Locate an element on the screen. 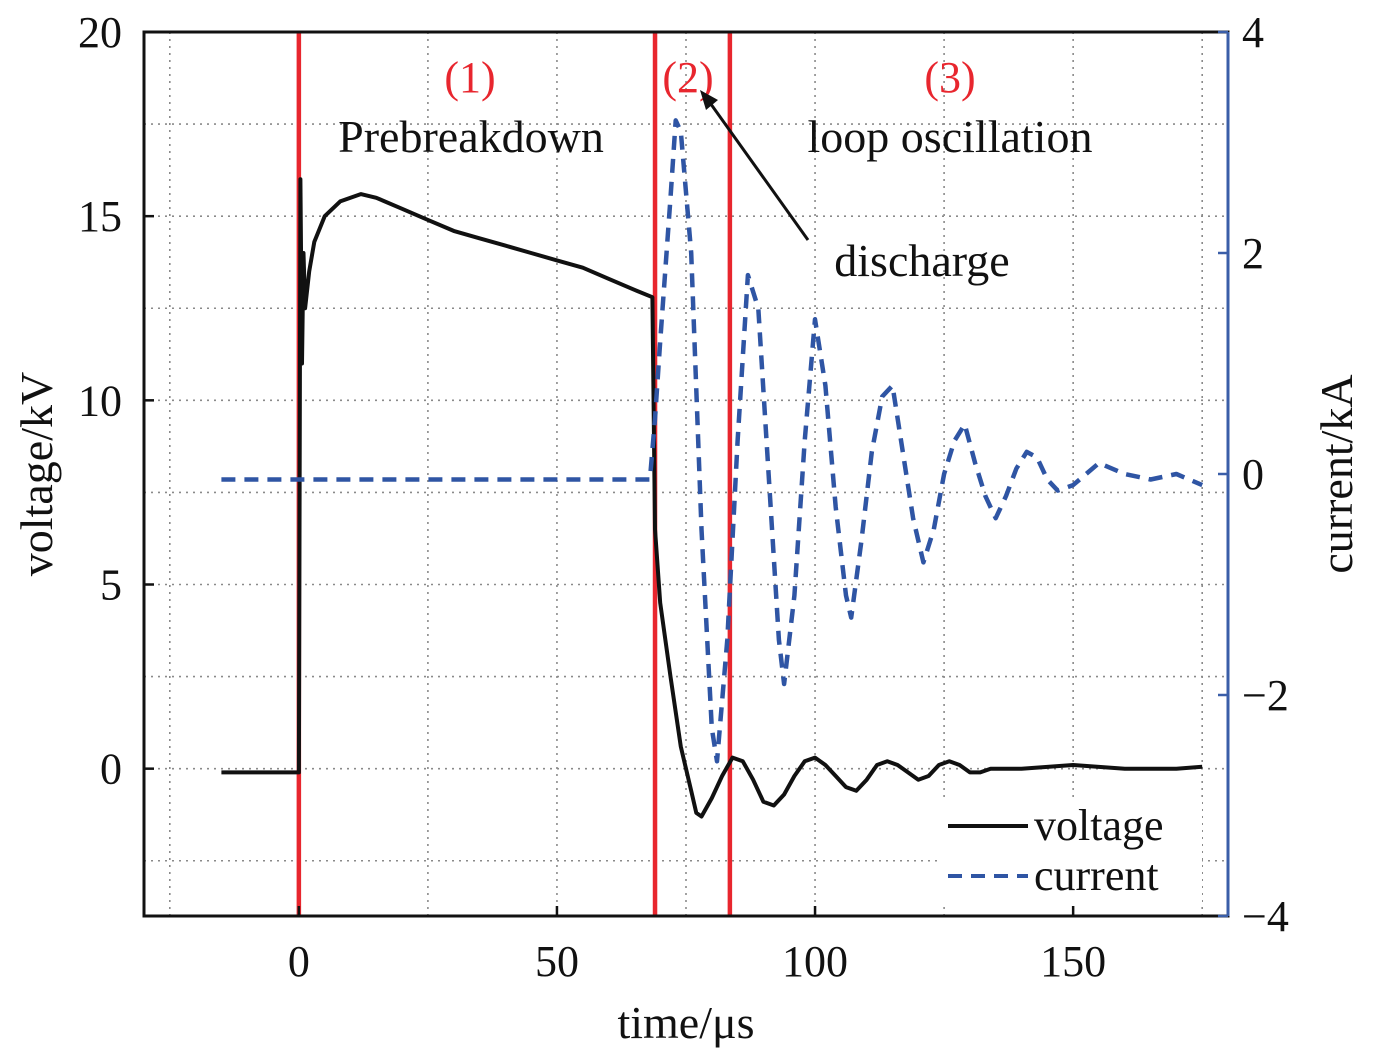 The image size is (1378, 1053). y-tick-label-left: 5 is located at coordinates (111, 585).